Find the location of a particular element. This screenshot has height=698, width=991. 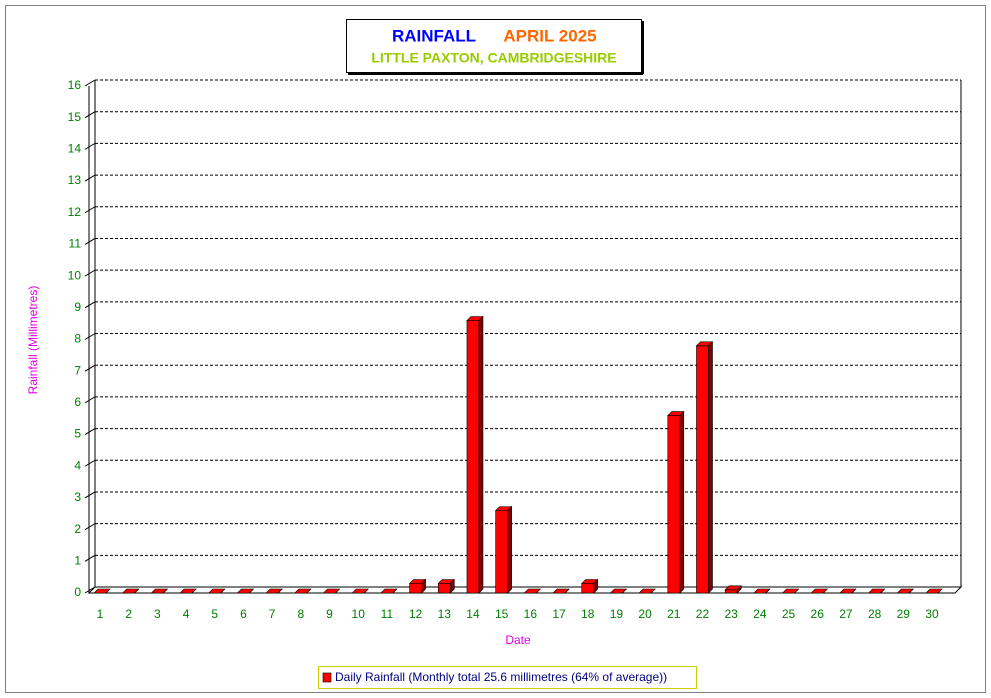

y-tick-label: 7 is located at coordinates (77, 370).